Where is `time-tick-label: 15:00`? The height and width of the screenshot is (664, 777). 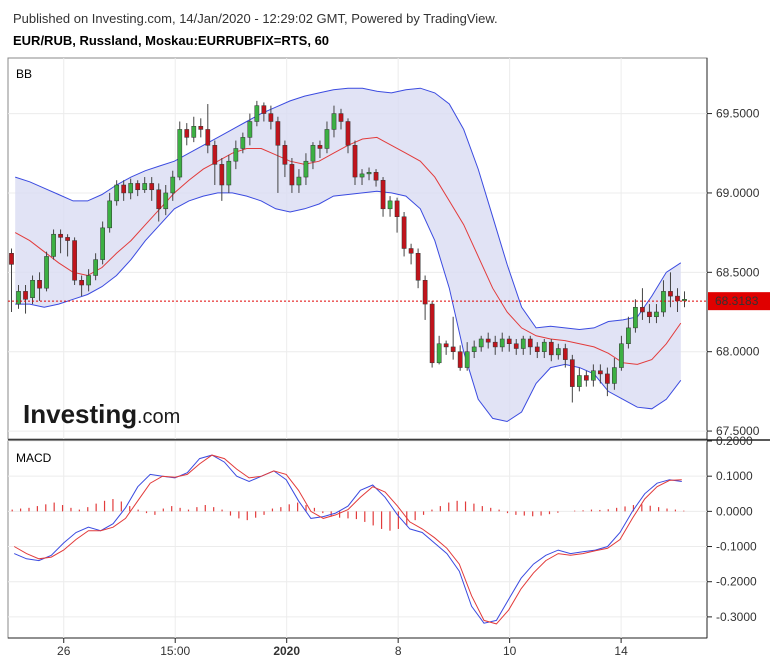
time-tick-label: 15:00 is located at coordinates (175, 651).